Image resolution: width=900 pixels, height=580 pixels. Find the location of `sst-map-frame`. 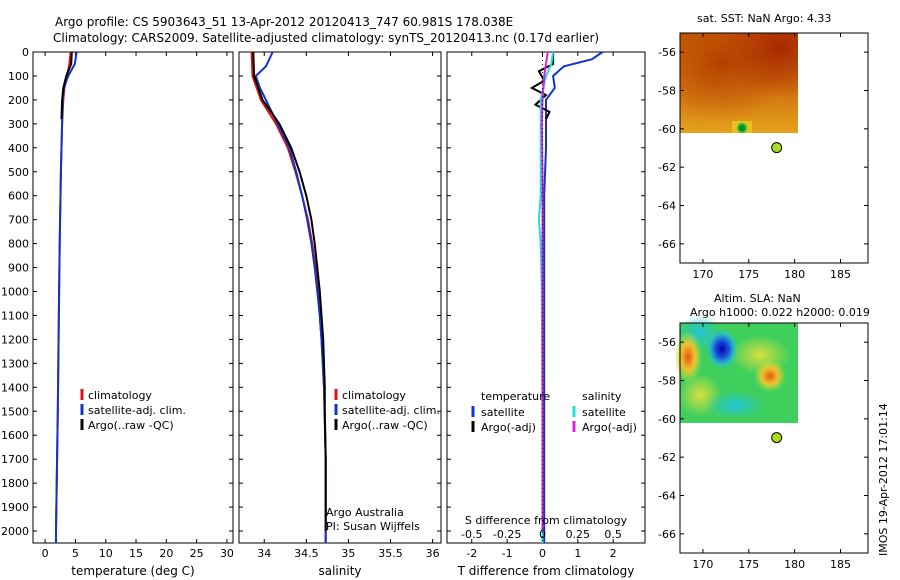

sst-map-frame is located at coordinates (774, 148).